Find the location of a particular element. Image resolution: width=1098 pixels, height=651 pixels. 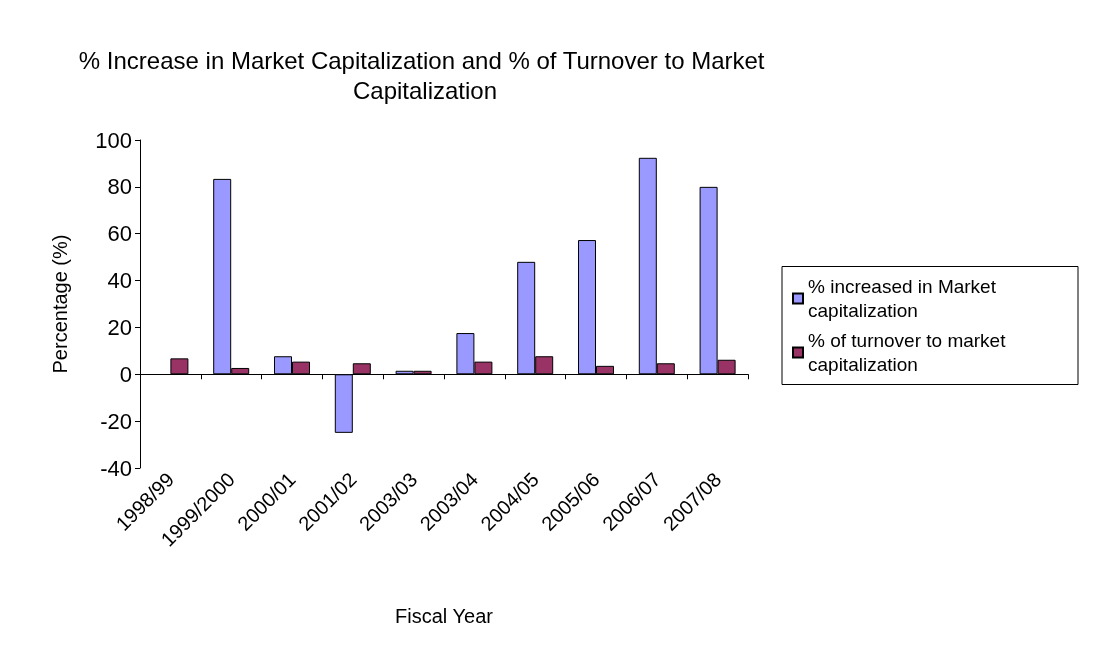

legend-label: % of turnover to market capitalization is located at coordinates (909, 352).